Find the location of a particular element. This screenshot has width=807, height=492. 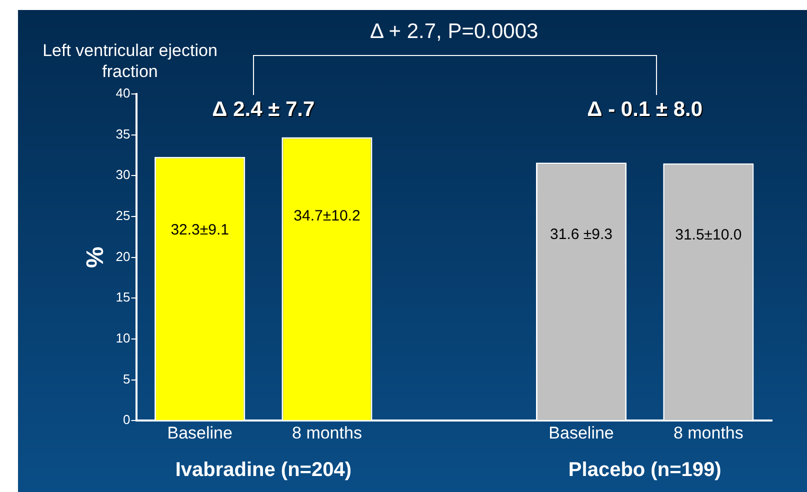

y-tick-label: 0 is located at coordinates (126, 420).